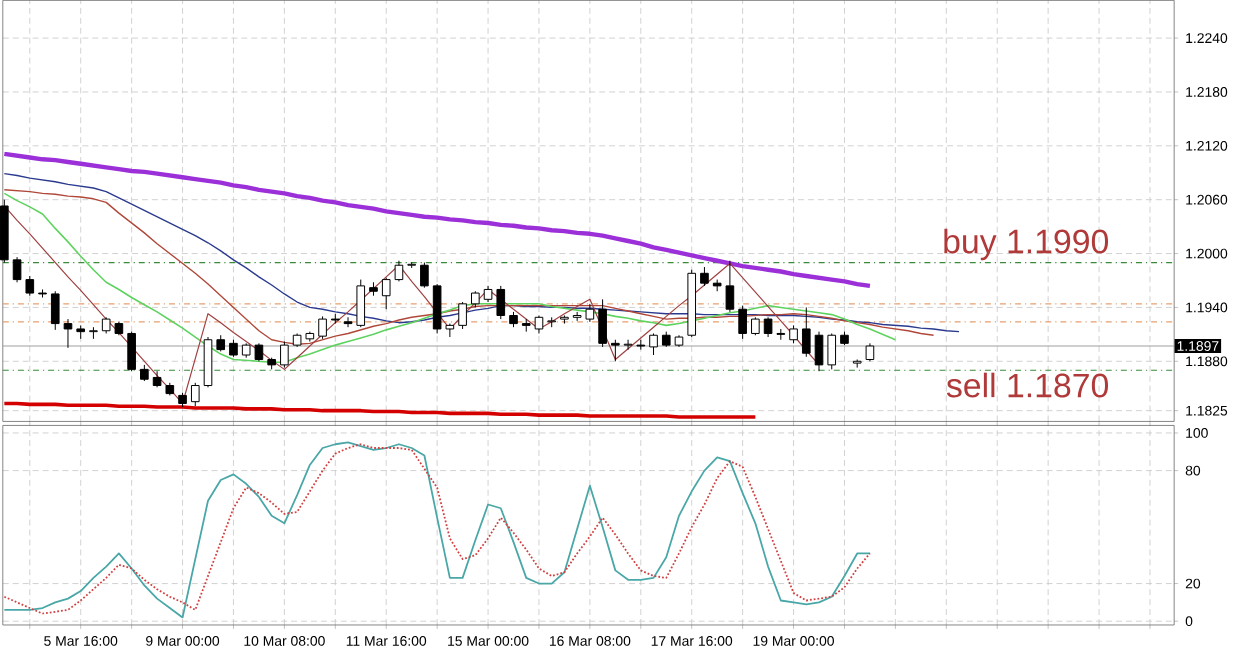 This screenshot has height=666, width=1240. What do you see at coordinates (1026, 244) in the screenshot?
I see `ref-line-label: buy 1.1990` at bounding box center [1026, 244].